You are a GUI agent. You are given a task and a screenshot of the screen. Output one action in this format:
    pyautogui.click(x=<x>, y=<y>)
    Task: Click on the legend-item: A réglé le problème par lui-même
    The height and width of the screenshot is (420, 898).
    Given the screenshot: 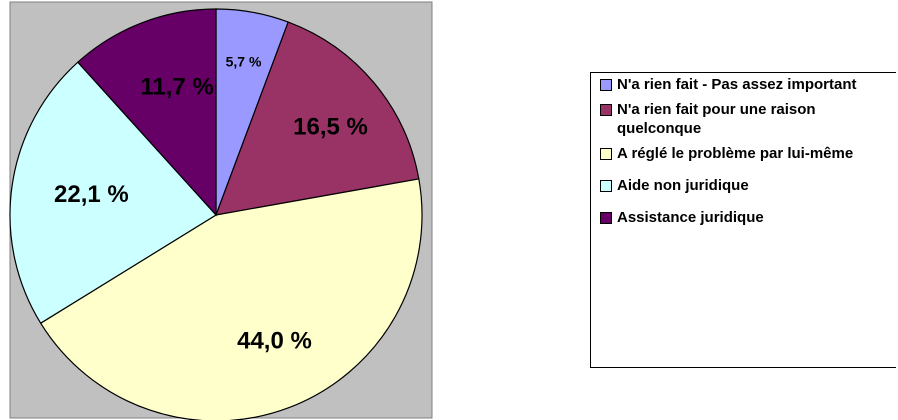 What is the action you would take?
    pyautogui.click(x=741, y=153)
    